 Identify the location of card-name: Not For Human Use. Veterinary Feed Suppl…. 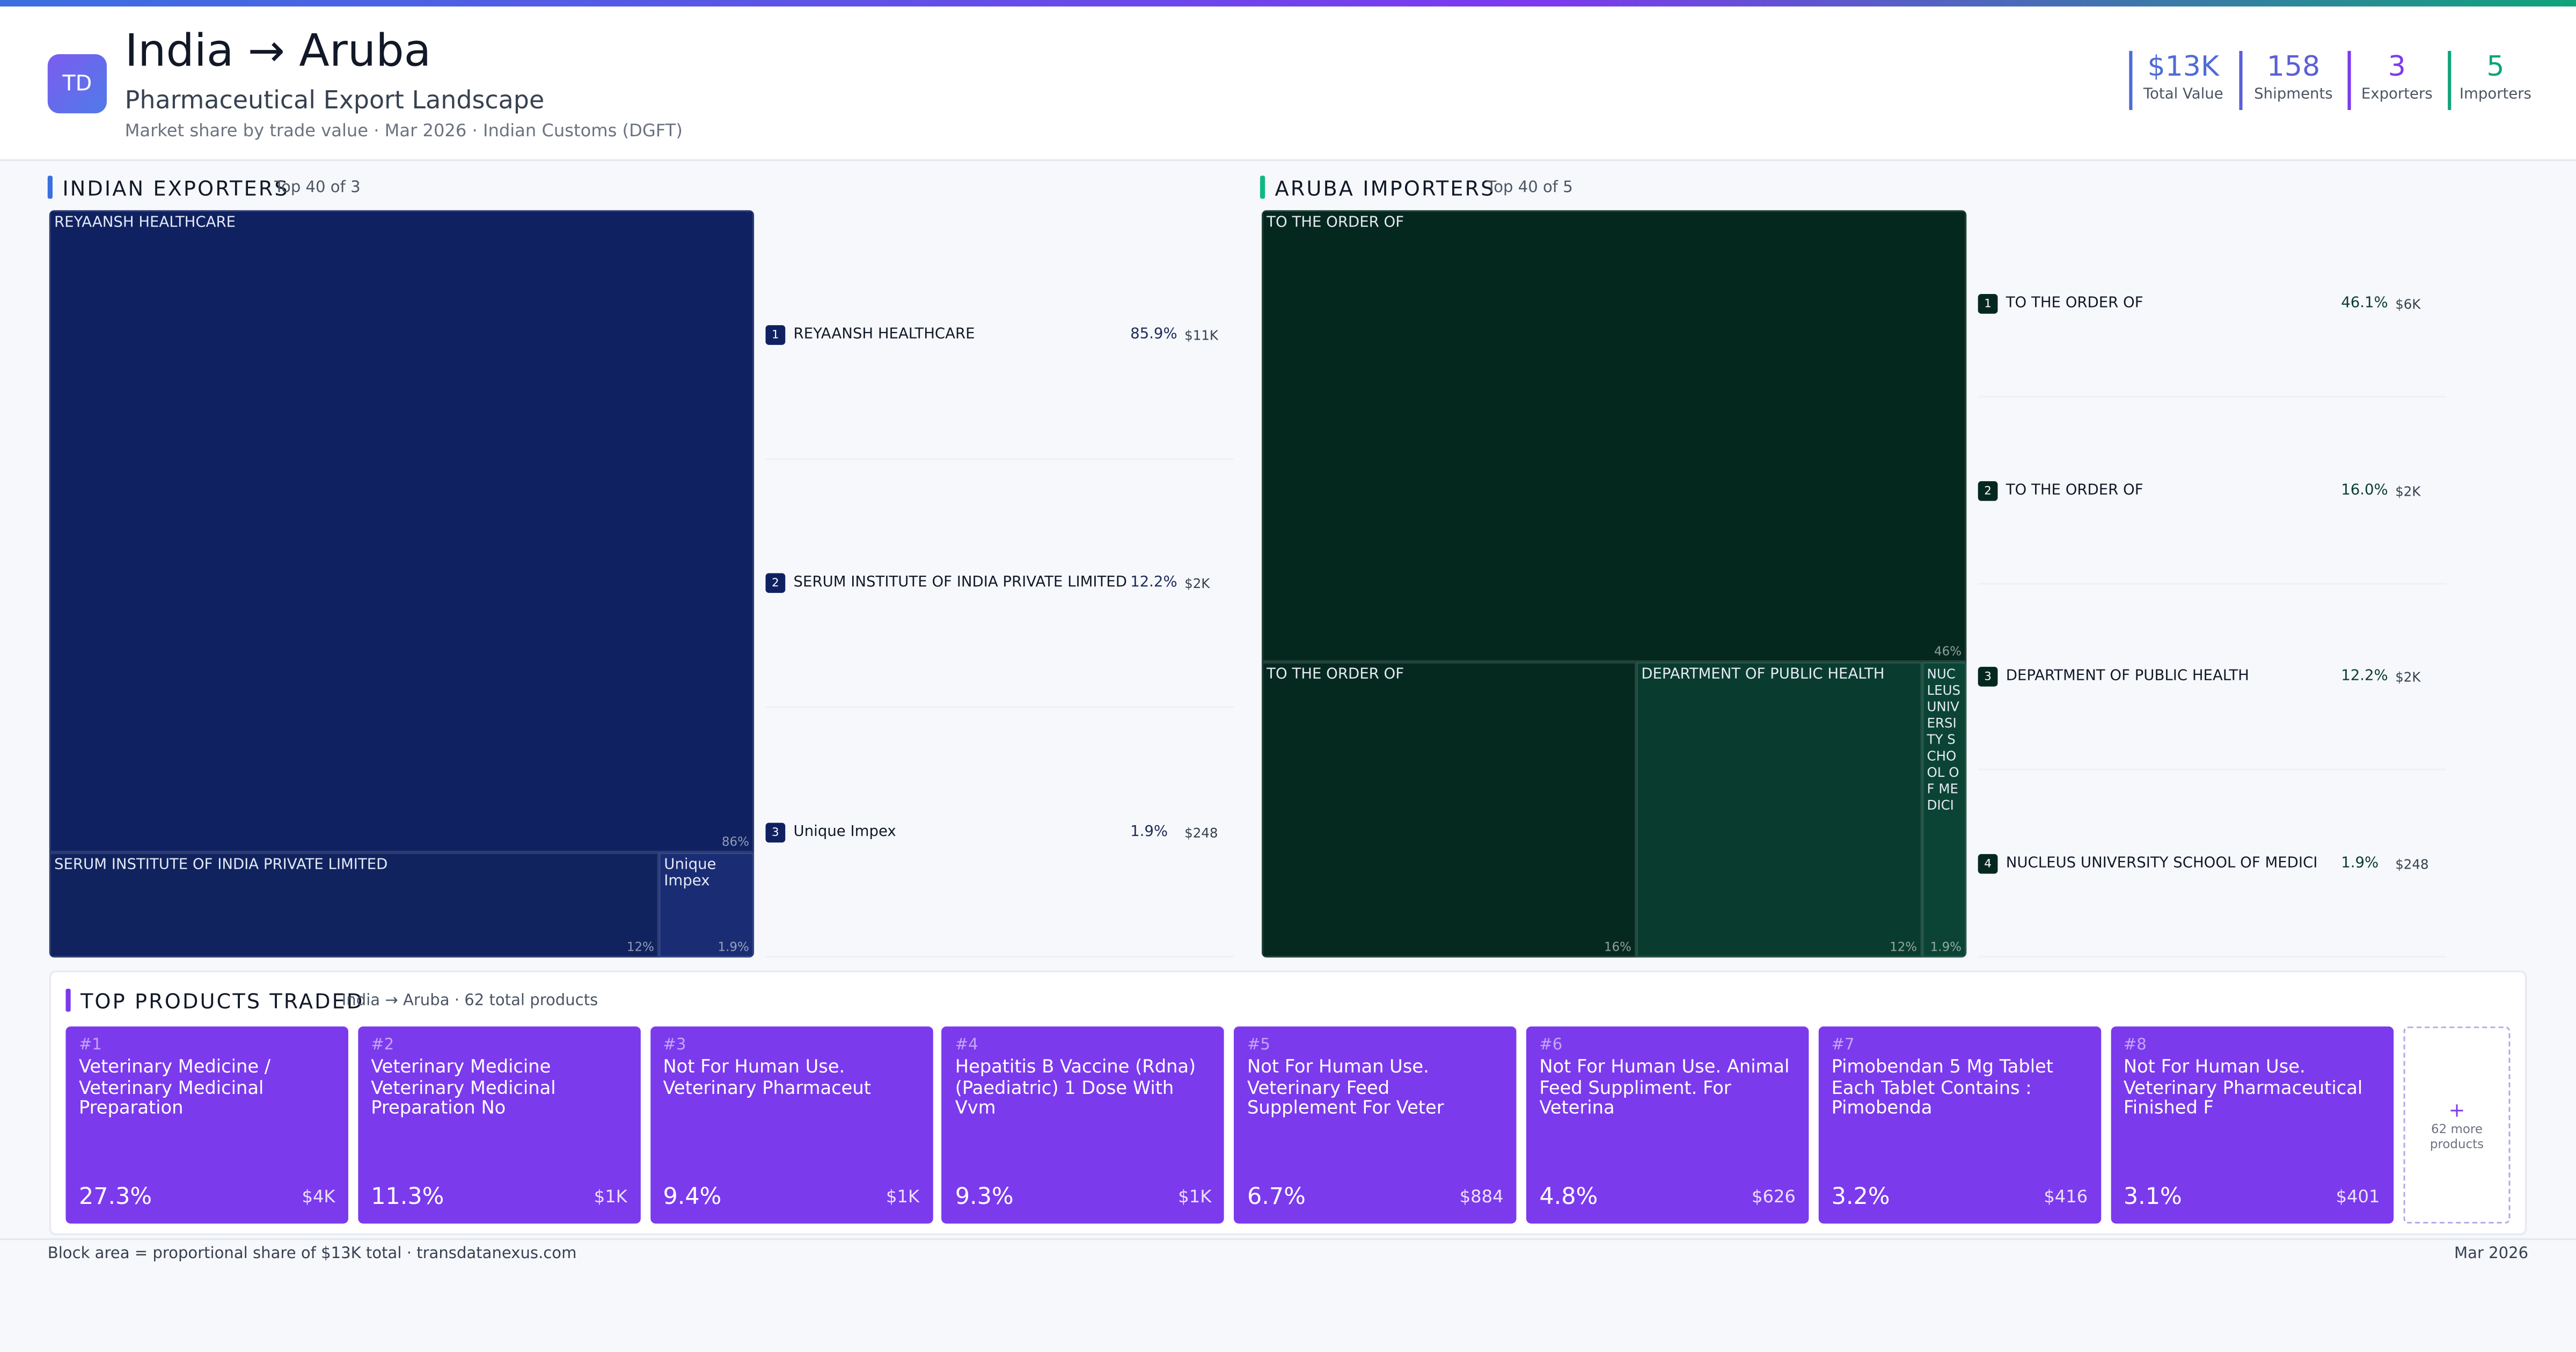
(1345, 1087).